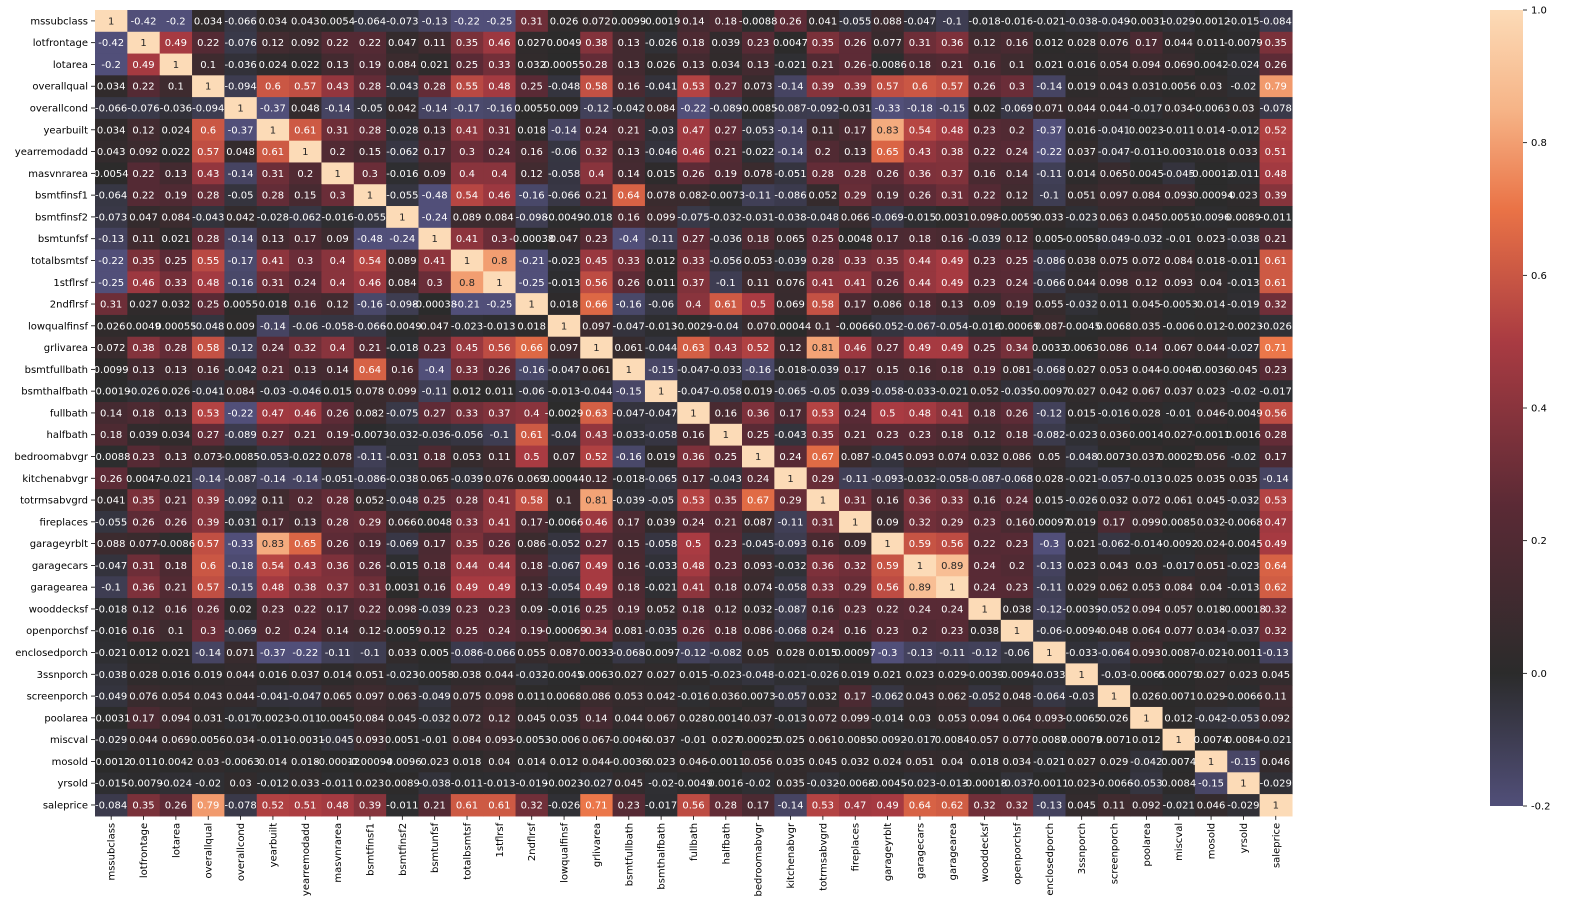 This screenshot has width=1589, height=913. I want to click on cell-annotation: 0.032, so click(855, 762).